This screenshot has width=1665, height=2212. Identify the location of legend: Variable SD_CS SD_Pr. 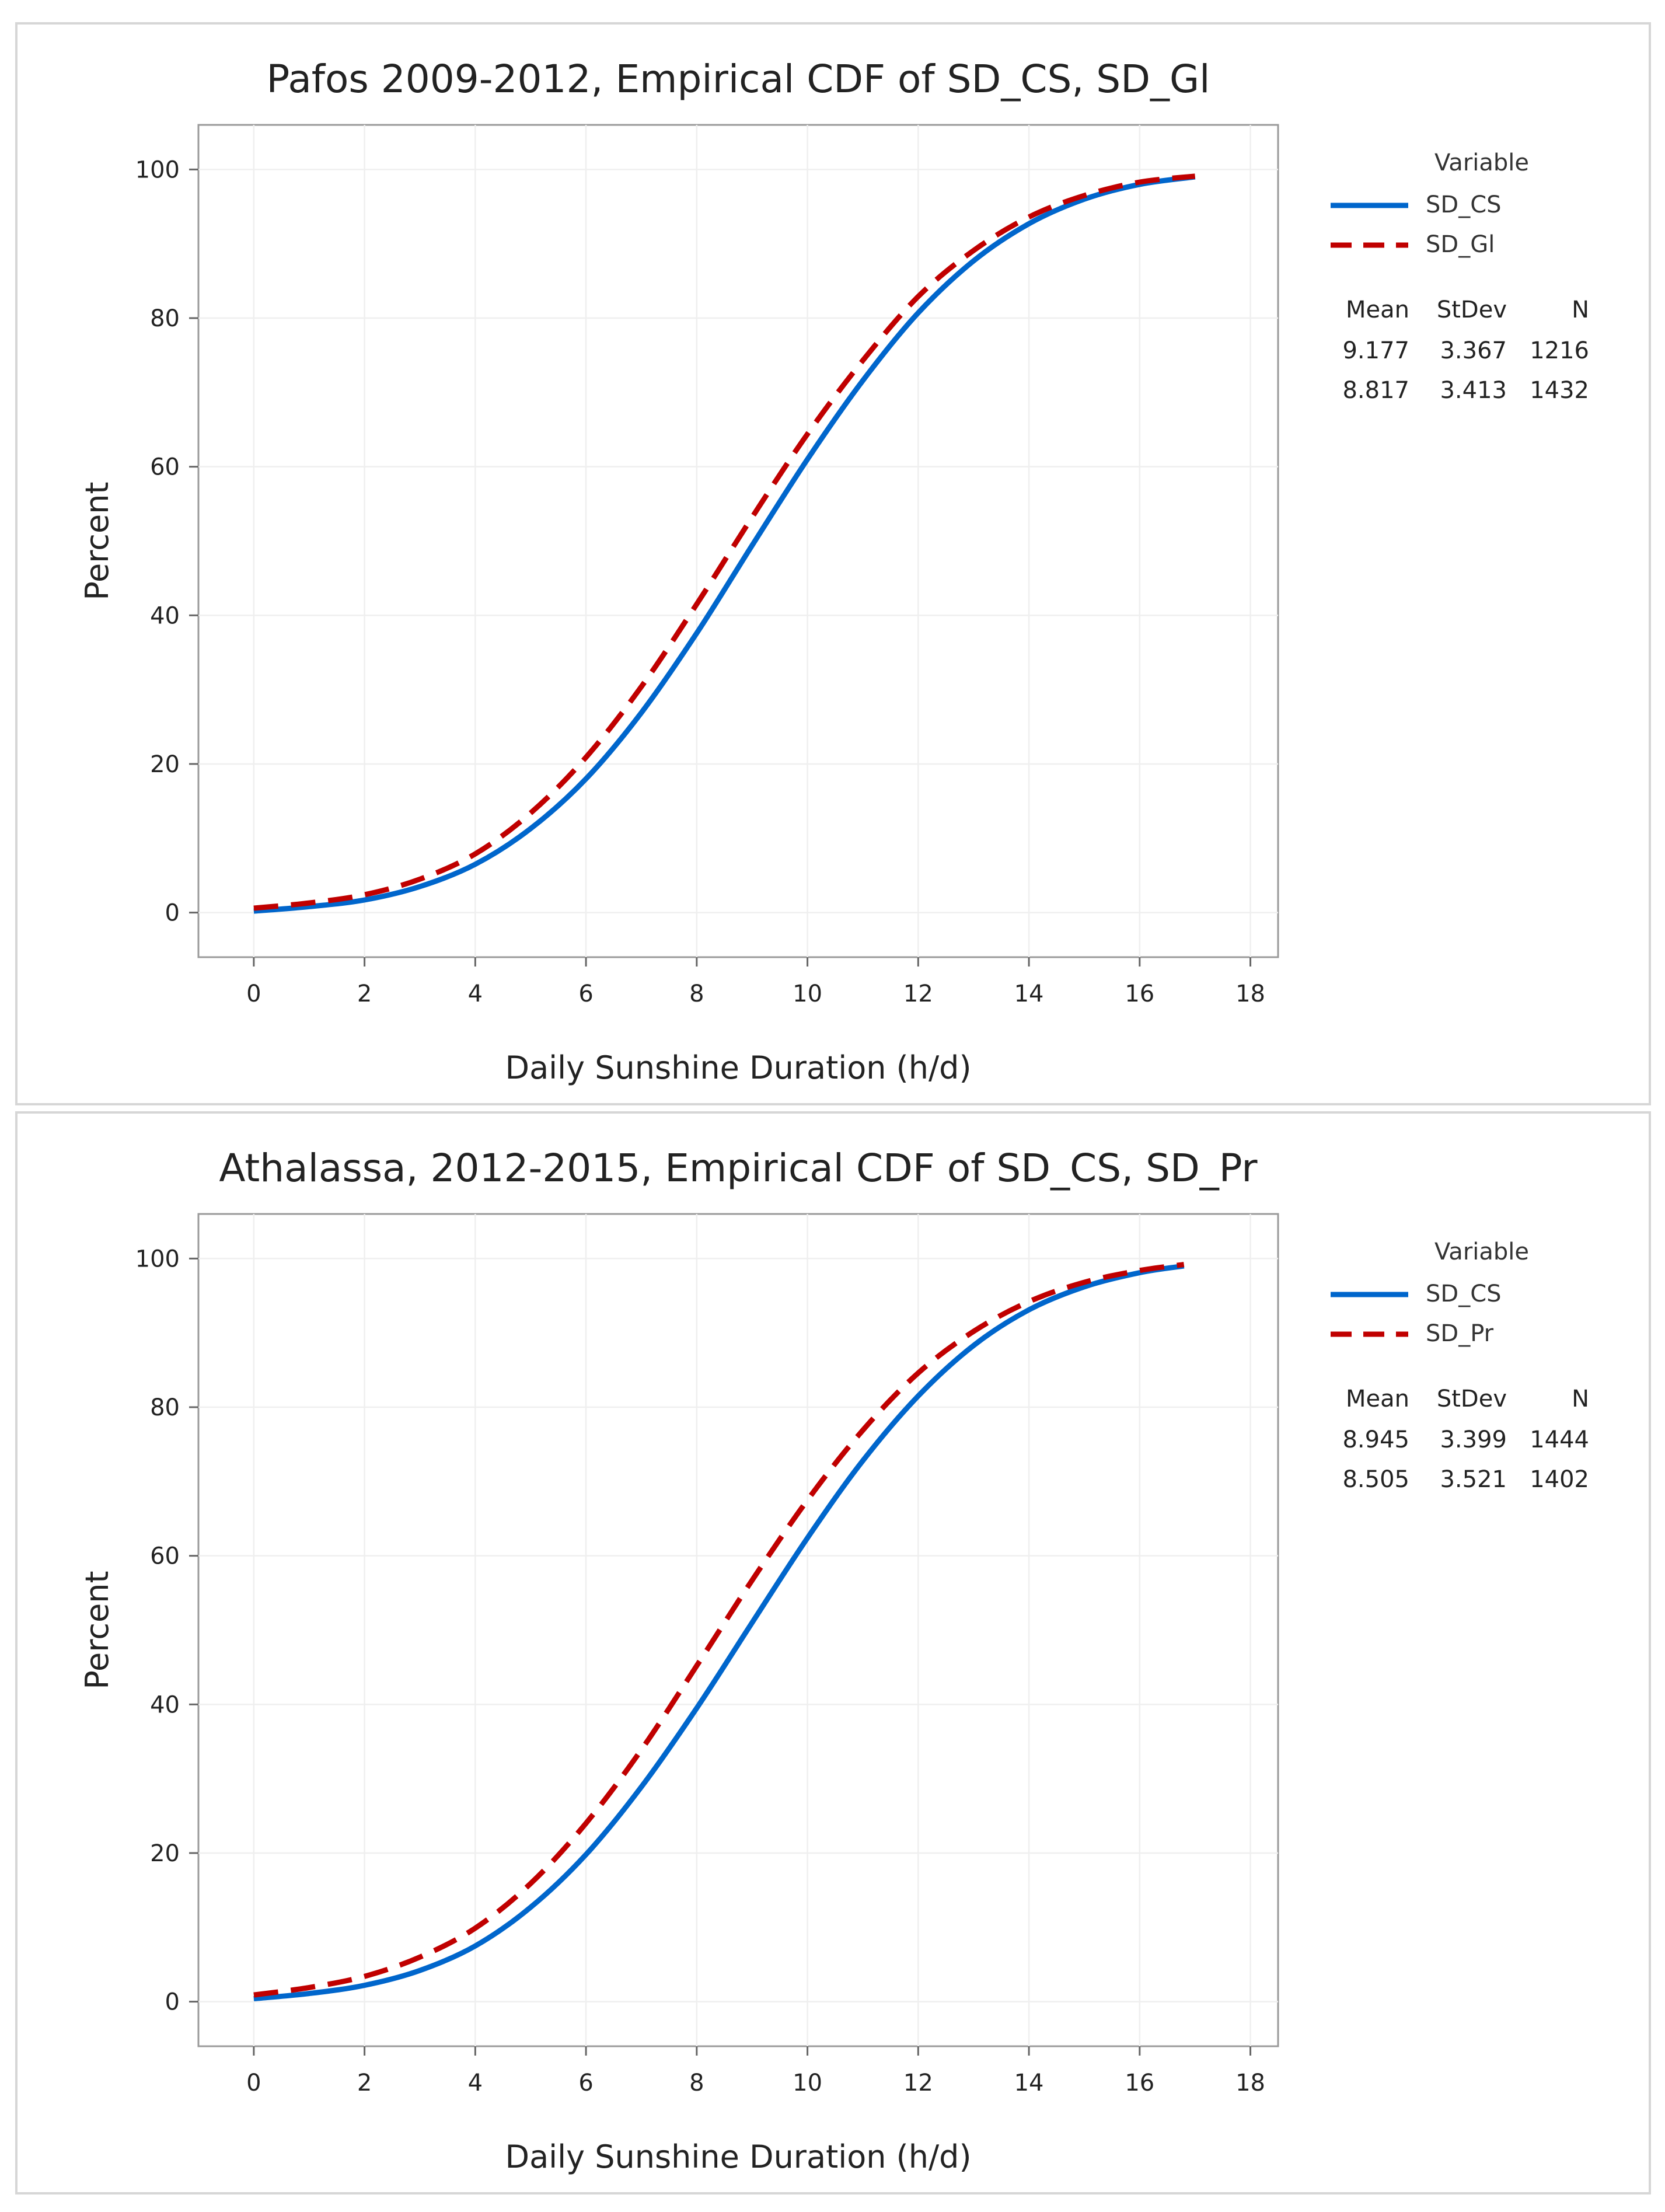
(1430, 1292).